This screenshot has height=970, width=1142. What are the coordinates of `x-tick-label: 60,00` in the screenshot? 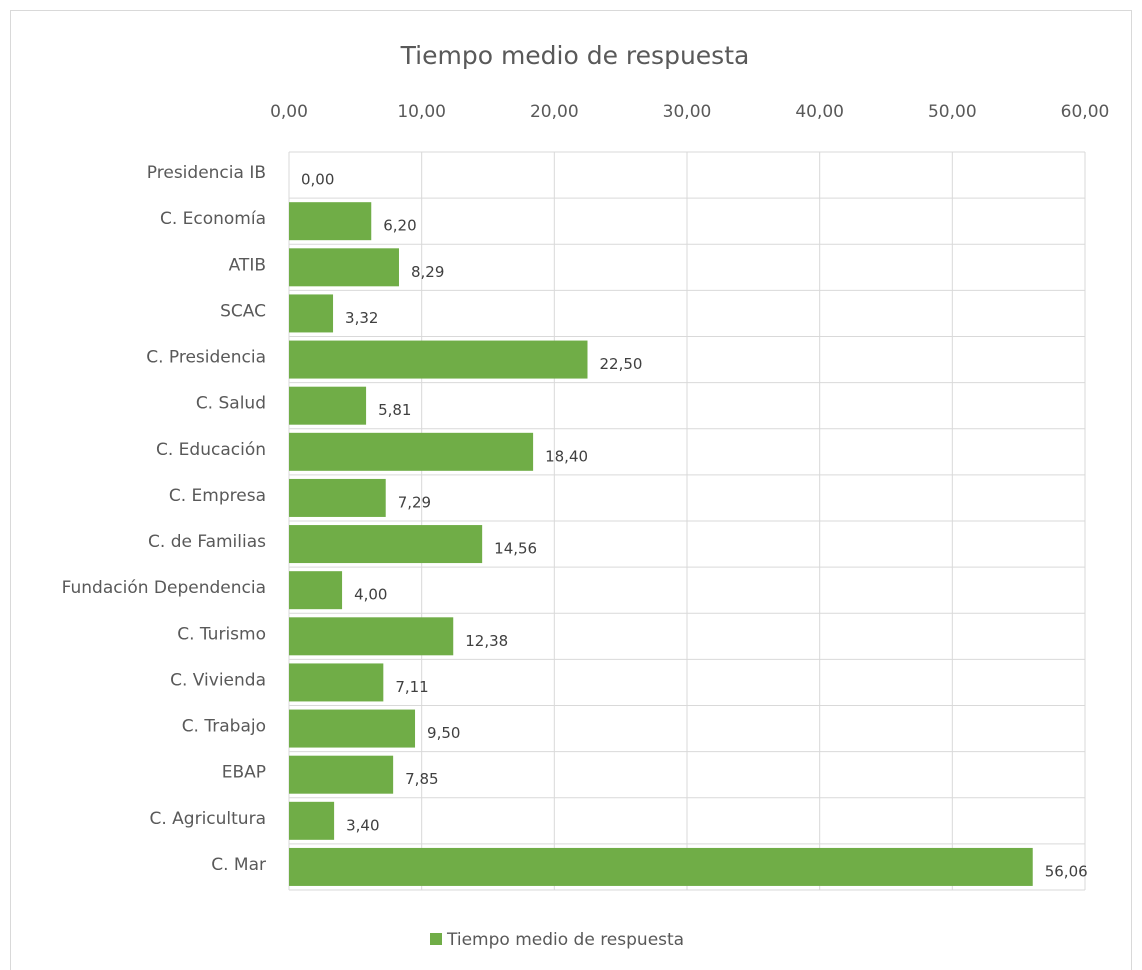 It's located at (1085, 112).